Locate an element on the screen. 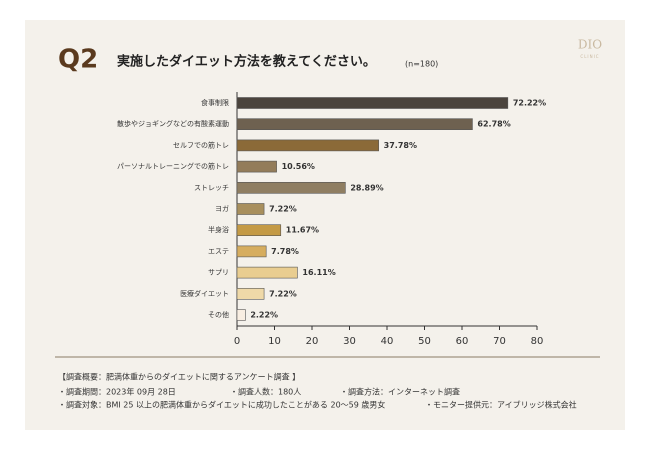  y-tick-label: エステ is located at coordinates (218, 251).